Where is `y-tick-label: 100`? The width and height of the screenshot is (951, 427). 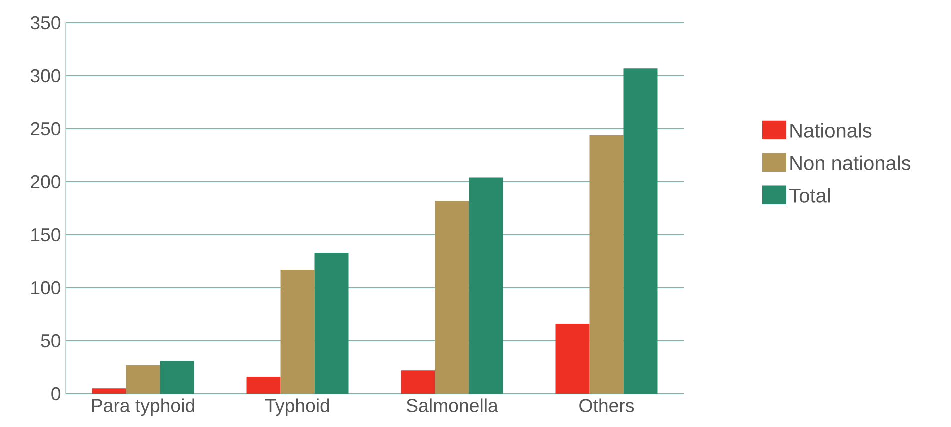
y-tick-label: 100 is located at coordinates (46, 288).